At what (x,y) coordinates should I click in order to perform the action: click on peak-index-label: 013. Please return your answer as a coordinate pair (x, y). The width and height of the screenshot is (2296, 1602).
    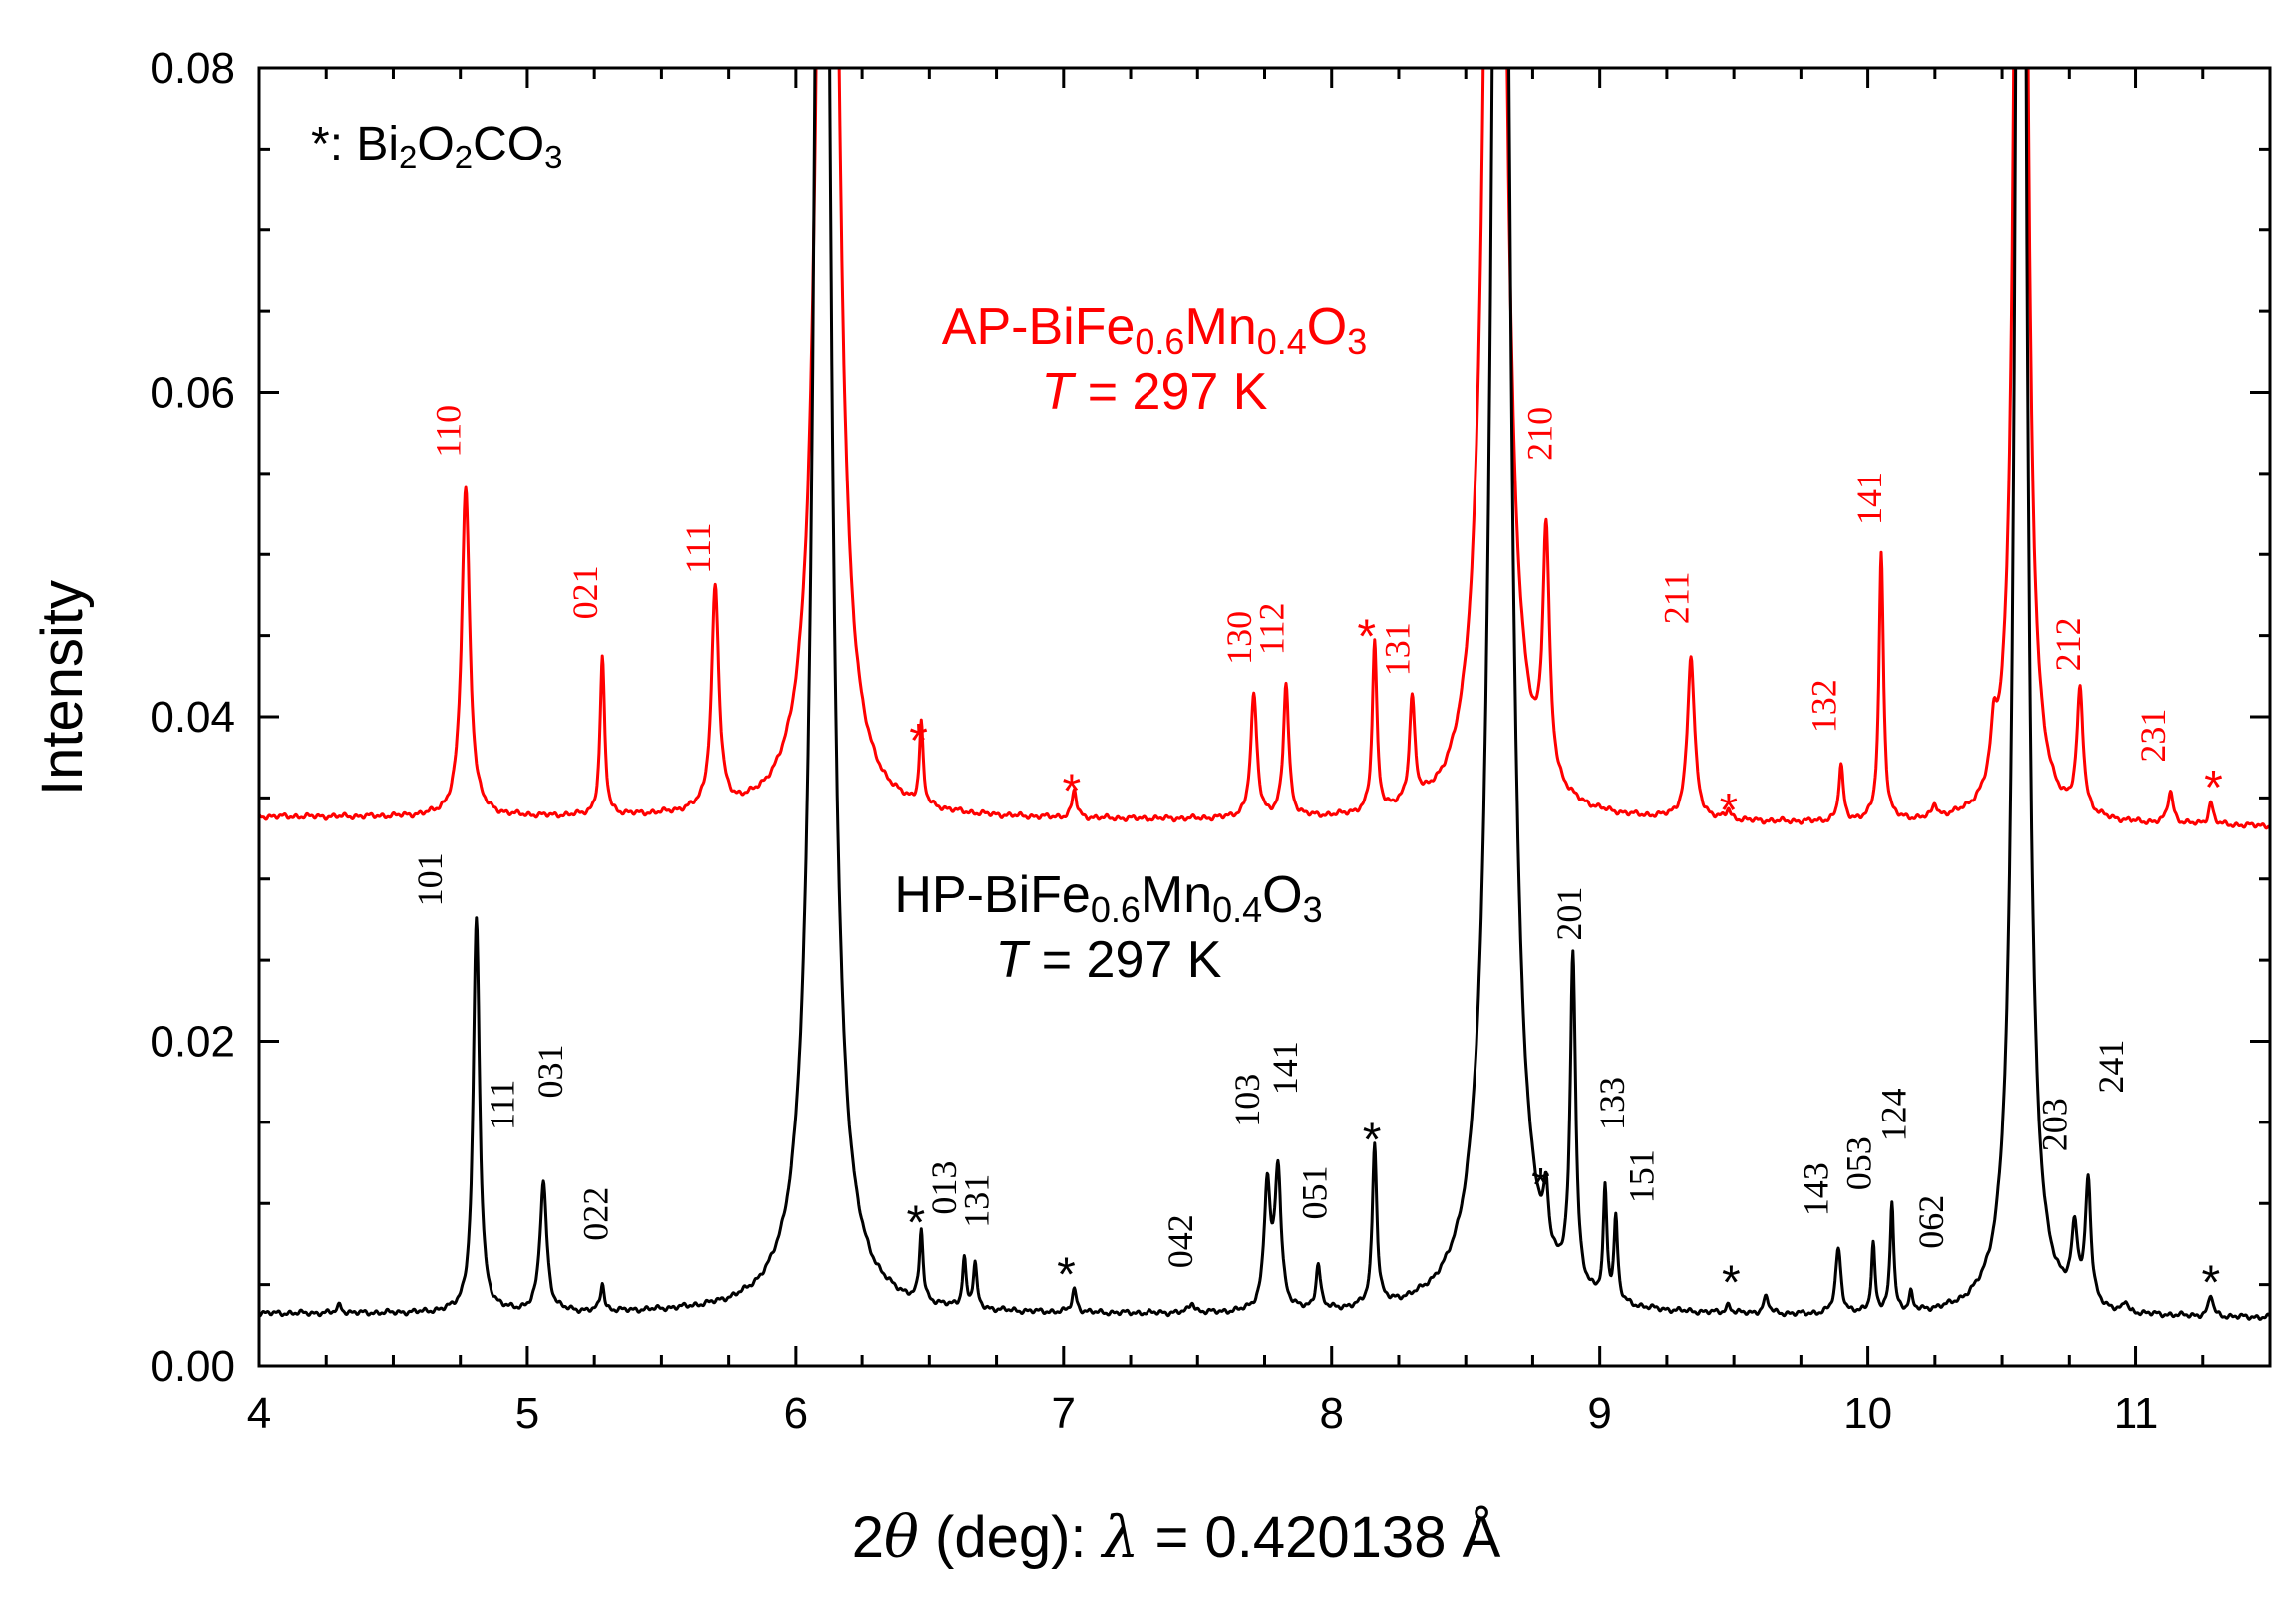
    Looking at the image, I should click on (944, 1188).